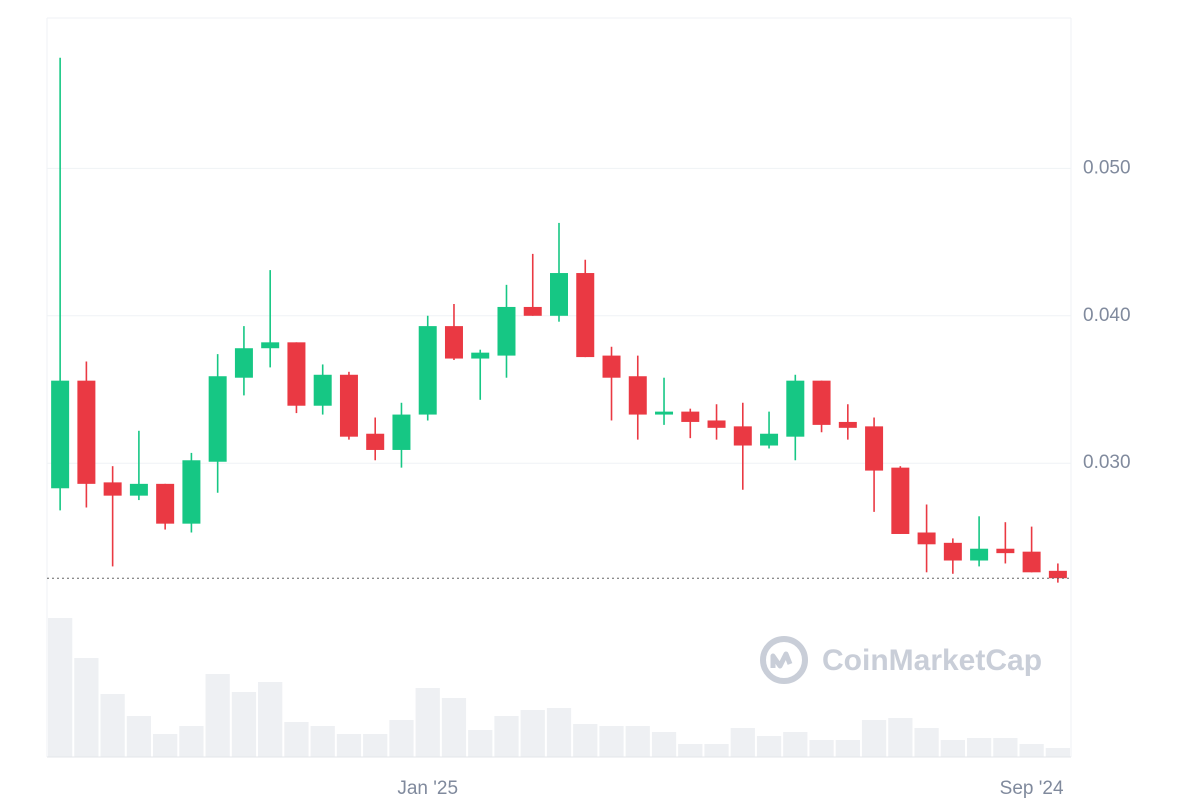  Describe the element at coordinates (559, 687) in the screenshot. I see `volume-layer` at that location.